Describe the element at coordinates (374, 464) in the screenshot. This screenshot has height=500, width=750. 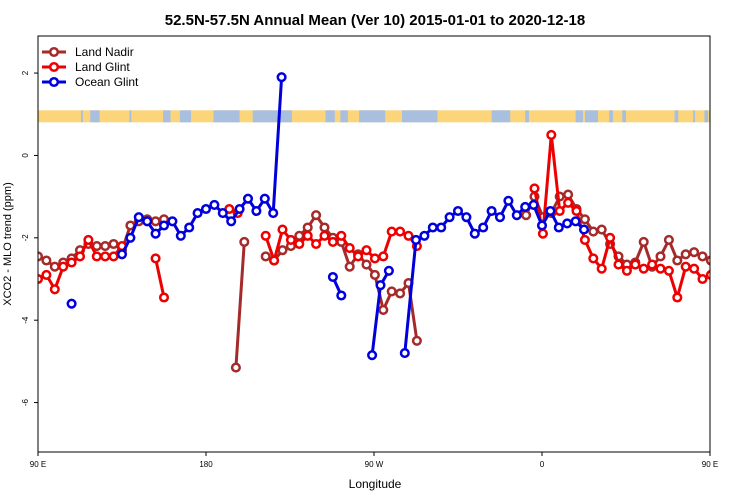
I see `x-tick-label: 90 W` at that location.